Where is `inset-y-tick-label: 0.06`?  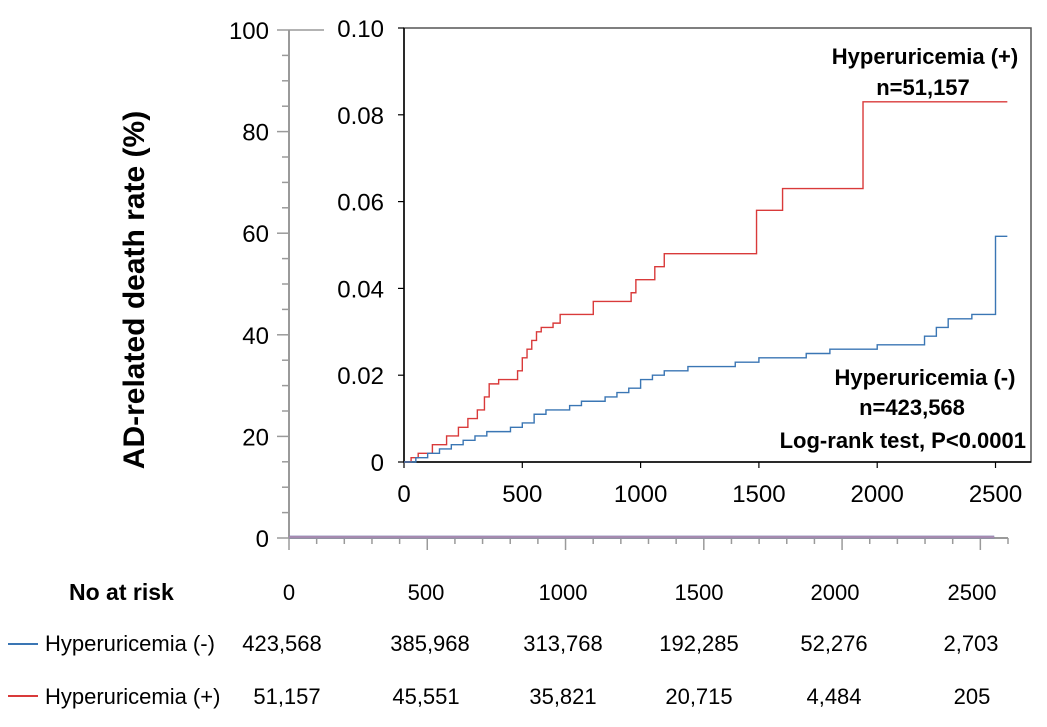 inset-y-tick-label: 0.06 is located at coordinates (360, 203).